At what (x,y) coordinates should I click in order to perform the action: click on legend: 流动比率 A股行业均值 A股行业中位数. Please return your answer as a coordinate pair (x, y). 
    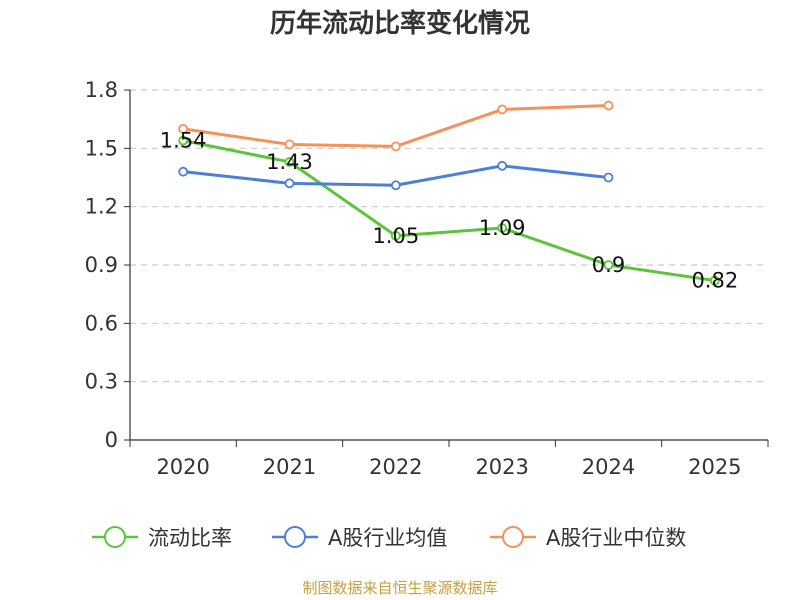
    Looking at the image, I should click on (389, 538).